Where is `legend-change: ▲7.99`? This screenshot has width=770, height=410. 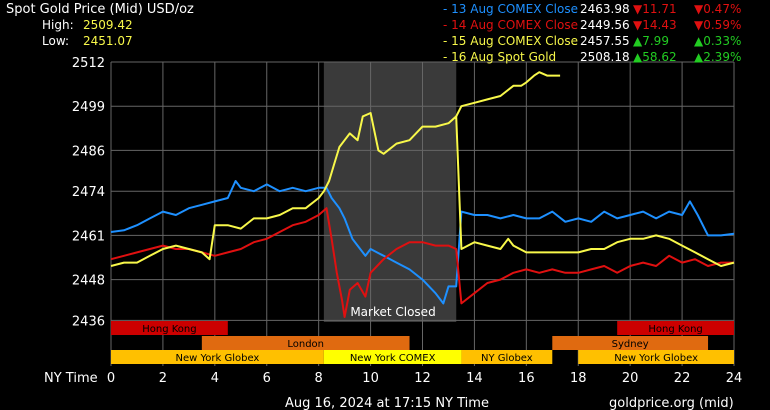 legend-change: ▲7.99 is located at coordinates (651, 41).